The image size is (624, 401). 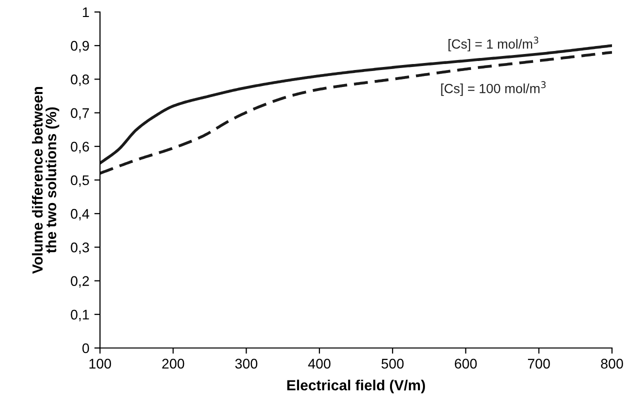 I want to click on y-axis-title: Volume difference between the two solutions (%), so click(x=46, y=180).